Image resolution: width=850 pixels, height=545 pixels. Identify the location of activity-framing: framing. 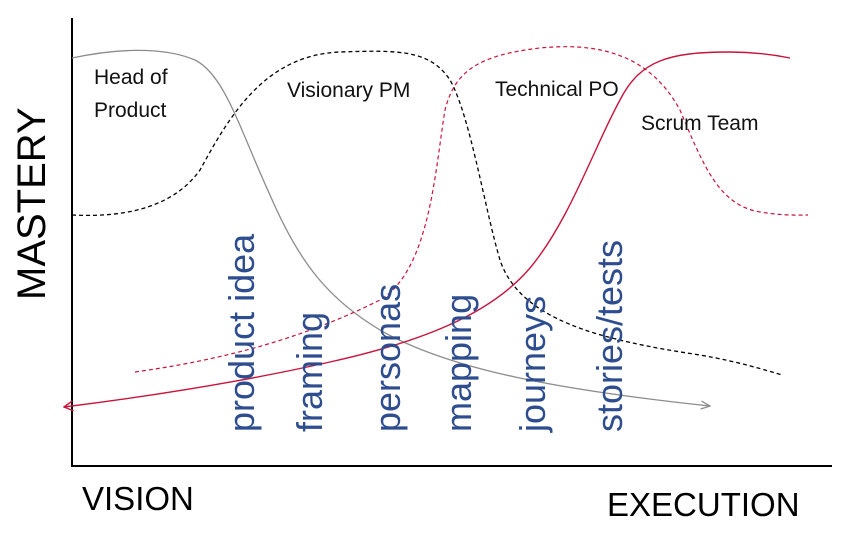
(309, 372).